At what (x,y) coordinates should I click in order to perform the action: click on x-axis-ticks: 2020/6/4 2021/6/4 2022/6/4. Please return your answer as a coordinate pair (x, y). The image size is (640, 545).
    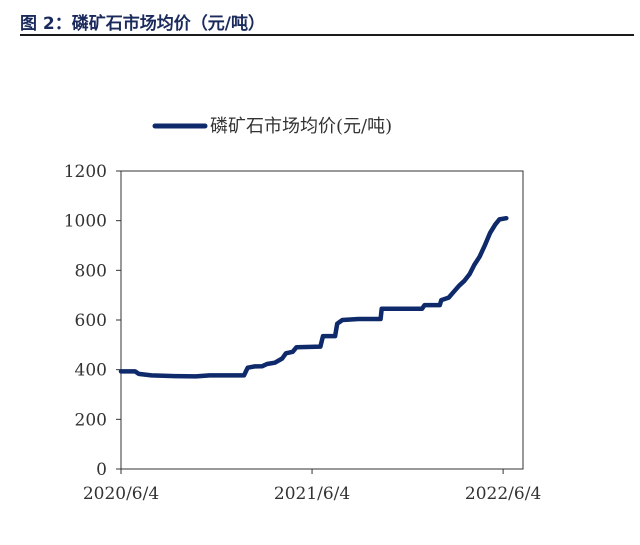
    Looking at the image, I should click on (312, 486).